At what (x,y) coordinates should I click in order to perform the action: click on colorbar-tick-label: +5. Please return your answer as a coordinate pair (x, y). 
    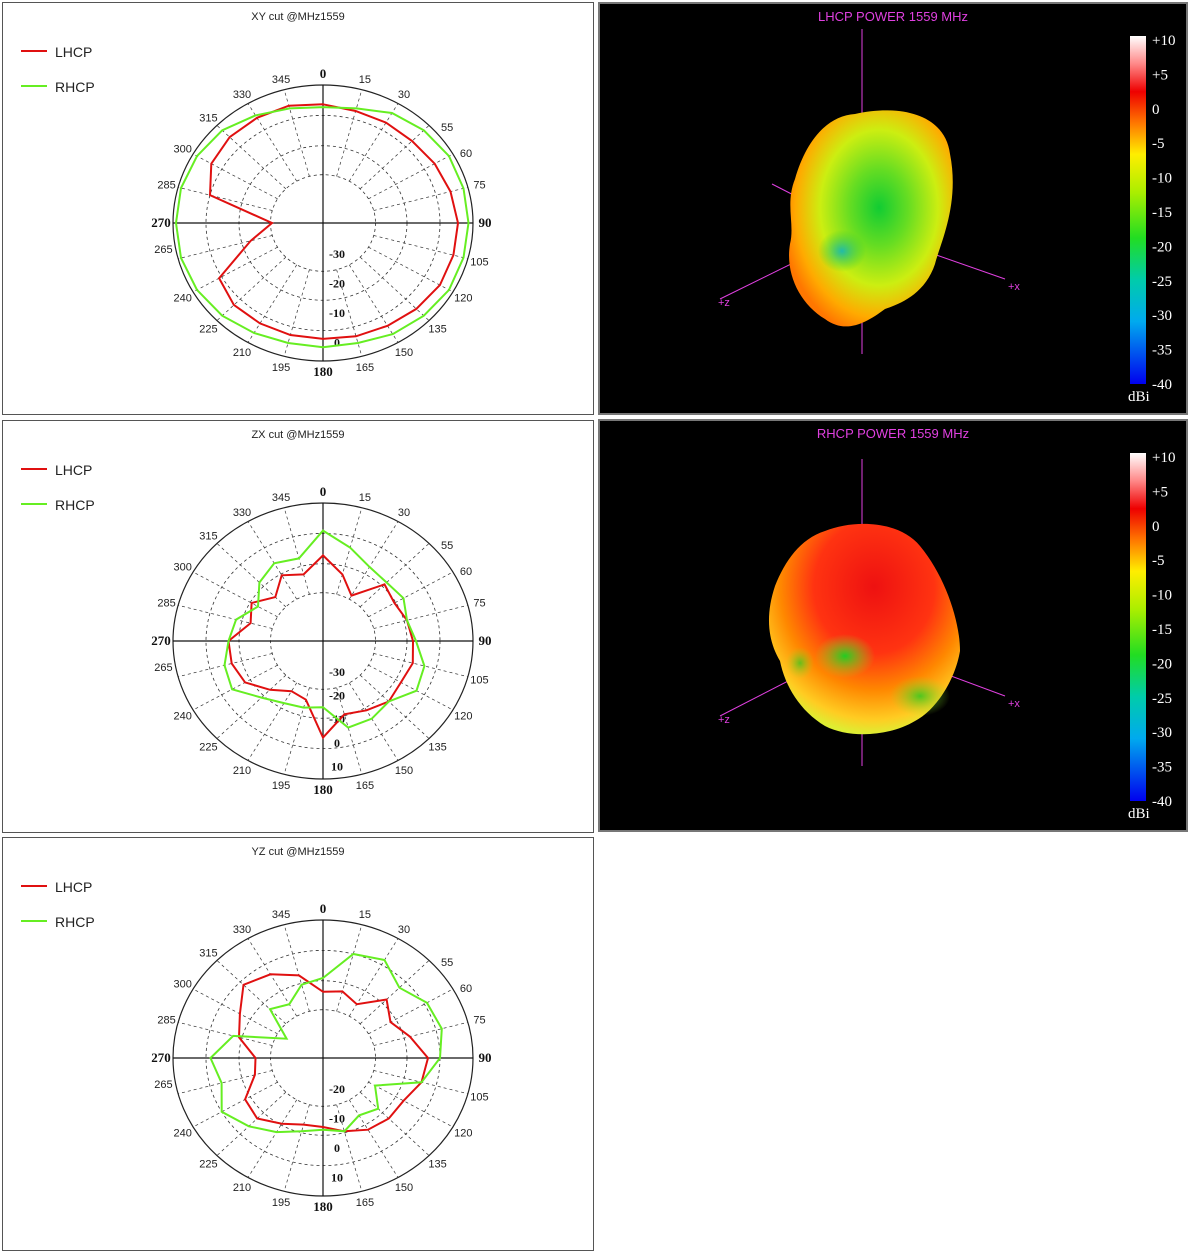
    Looking at the image, I should click on (1160, 75).